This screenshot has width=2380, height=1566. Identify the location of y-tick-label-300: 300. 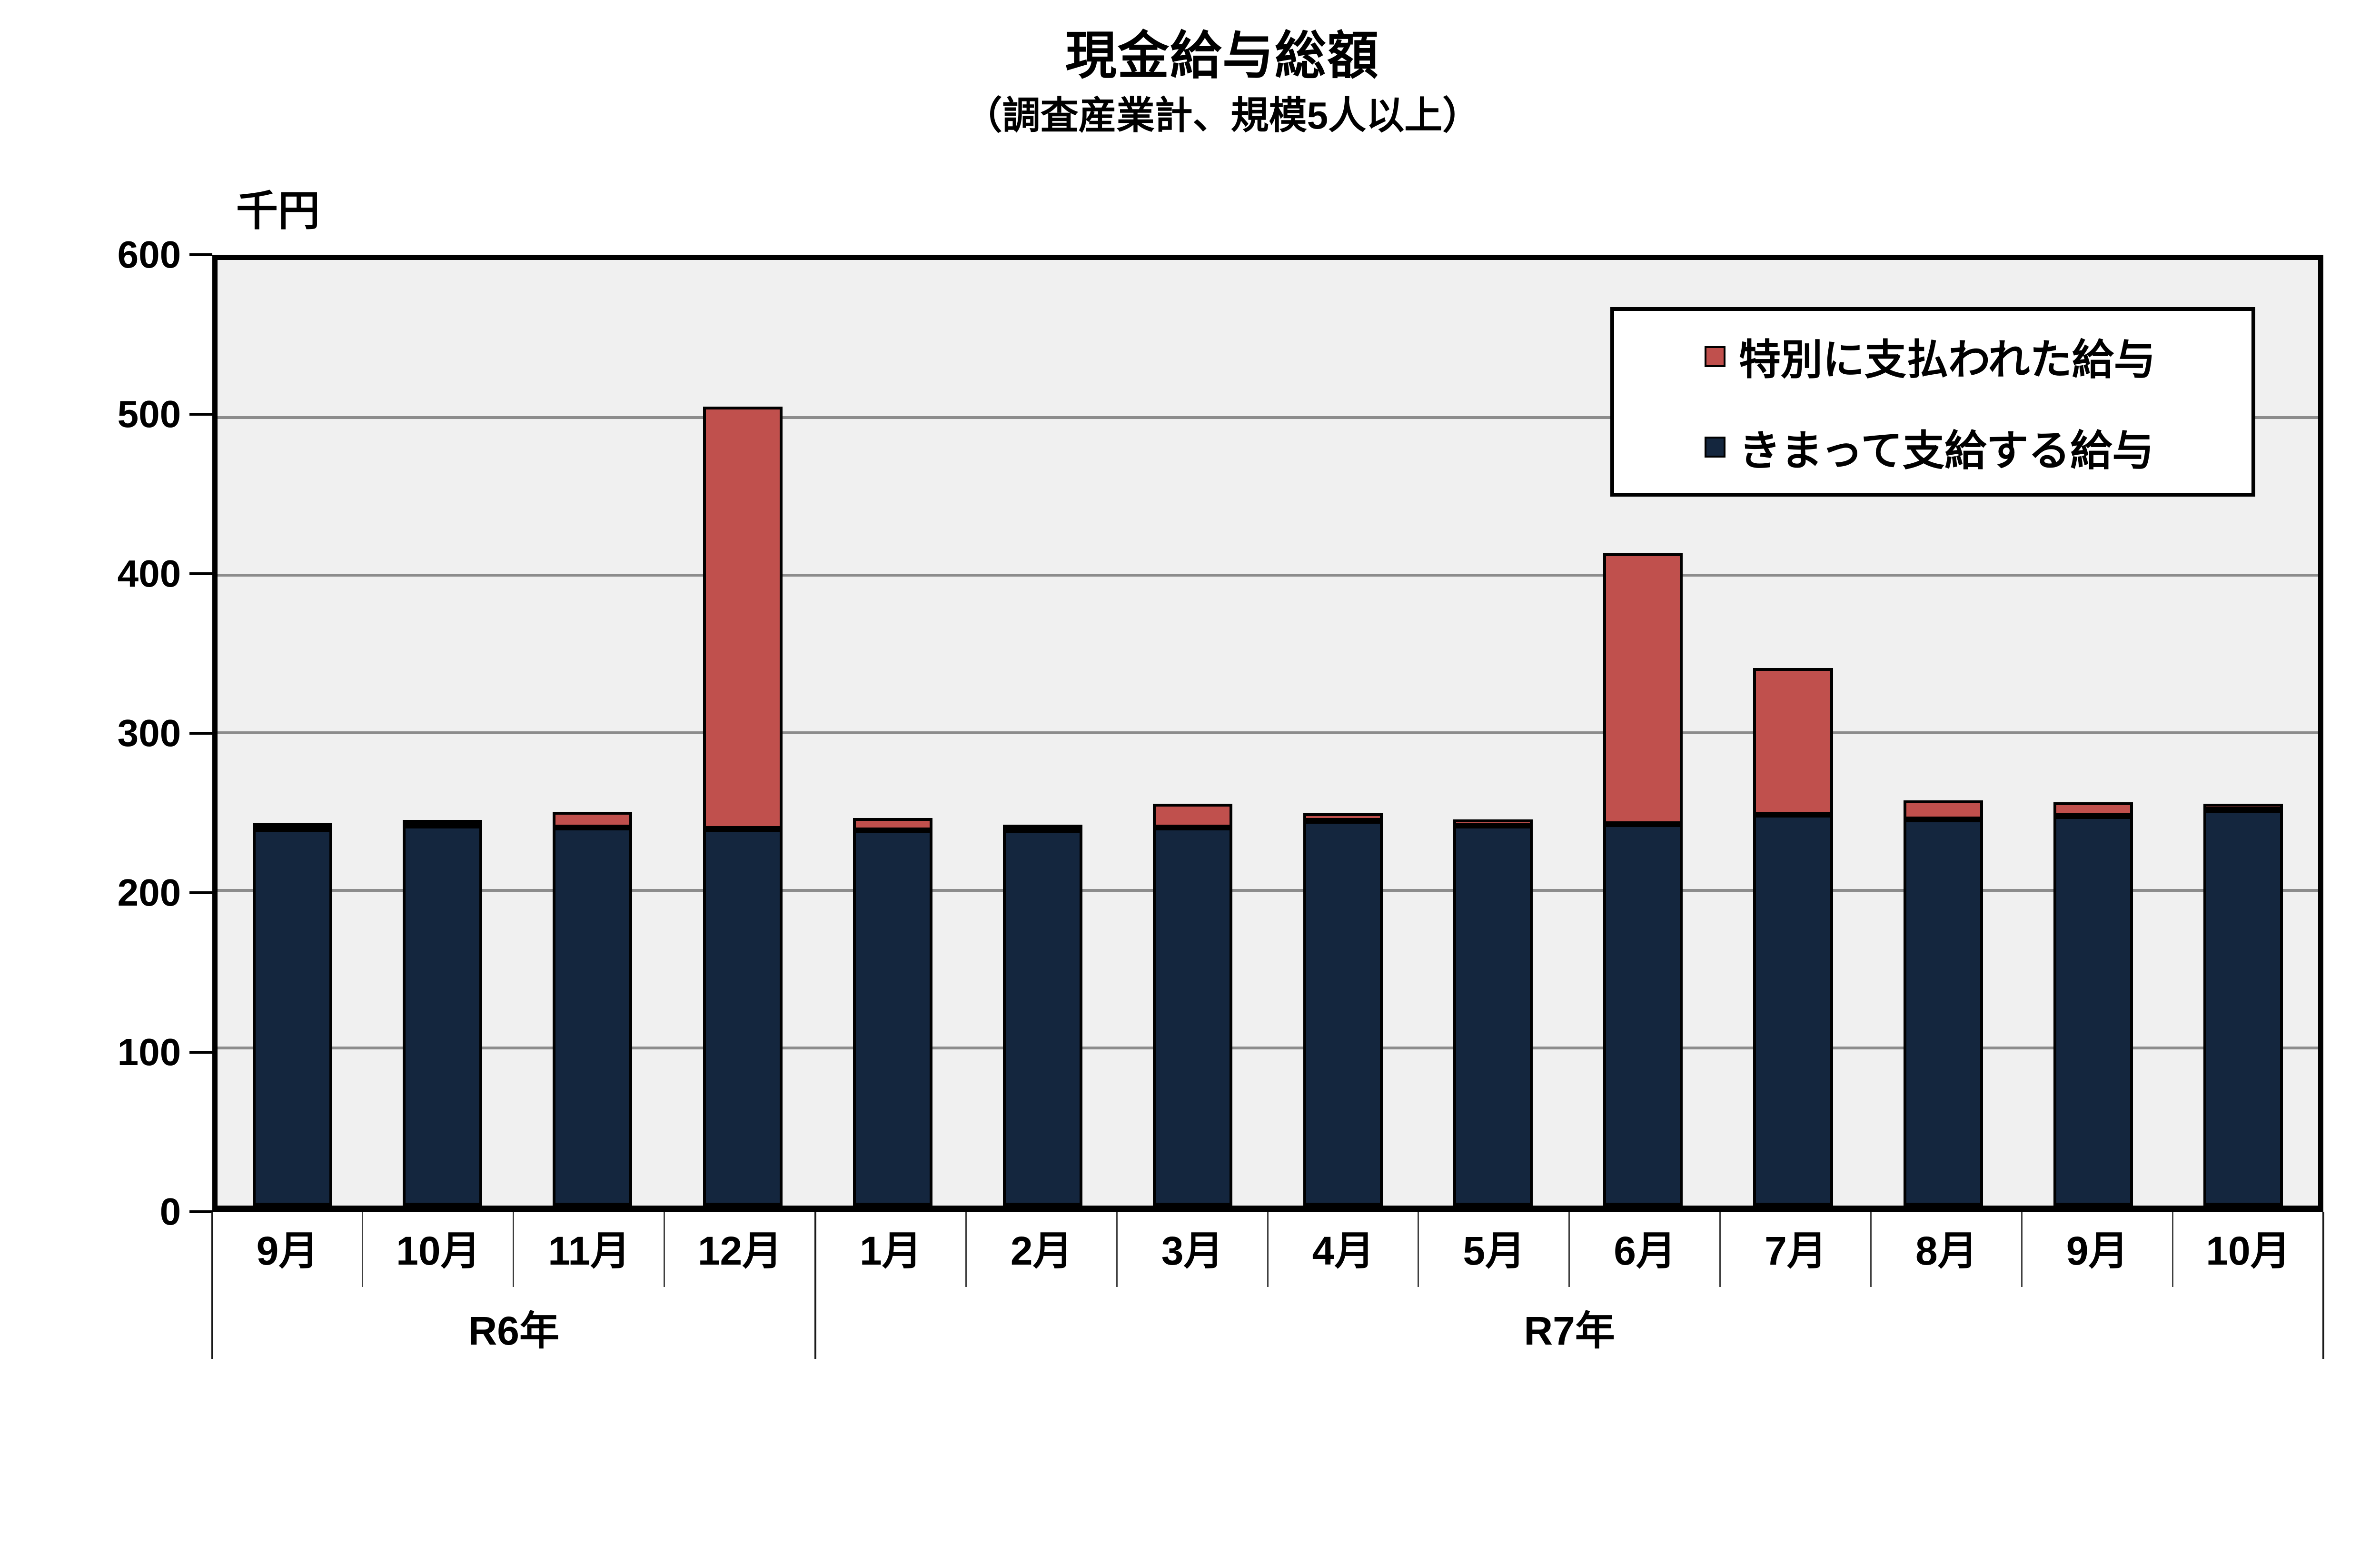
(149, 733).